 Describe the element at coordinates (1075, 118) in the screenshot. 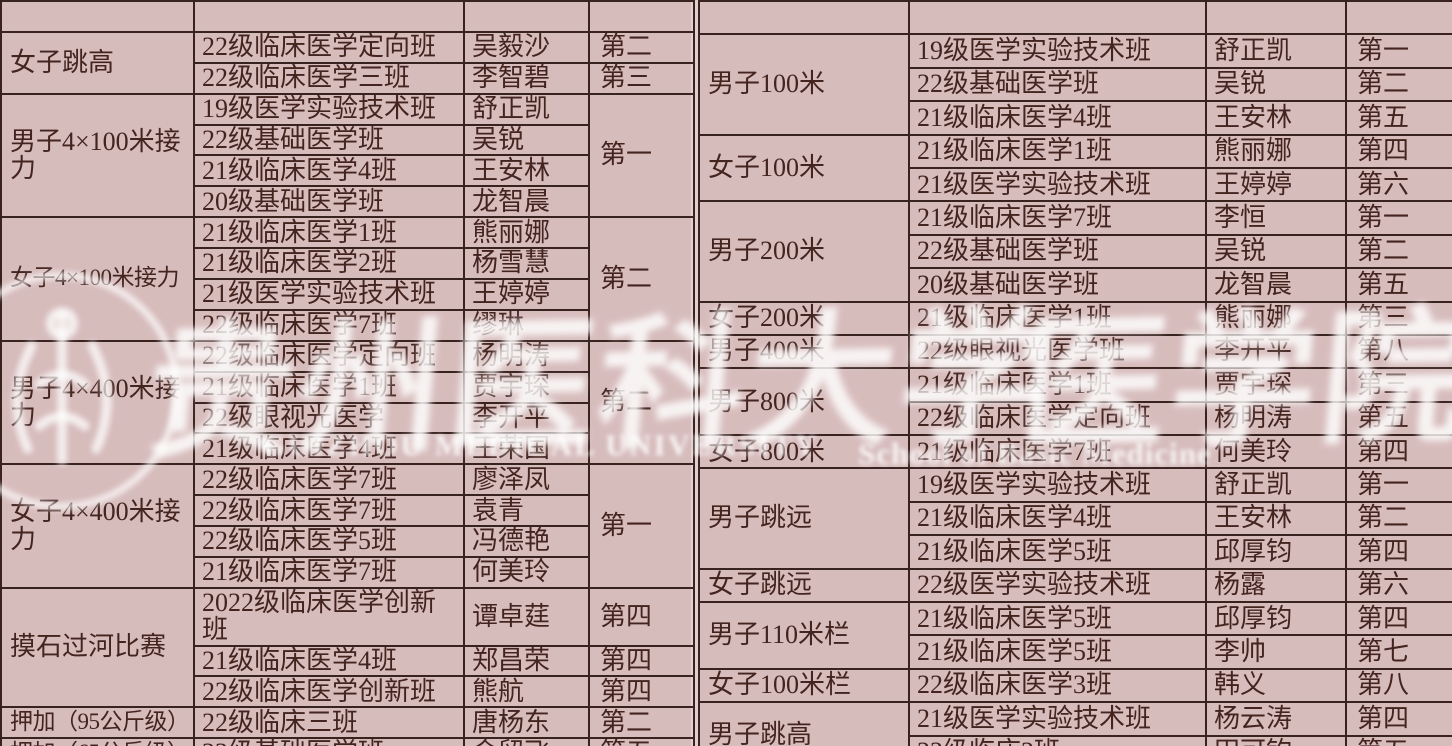

I see `table-row: 21级临床医学4班 王安林 第五` at that location.